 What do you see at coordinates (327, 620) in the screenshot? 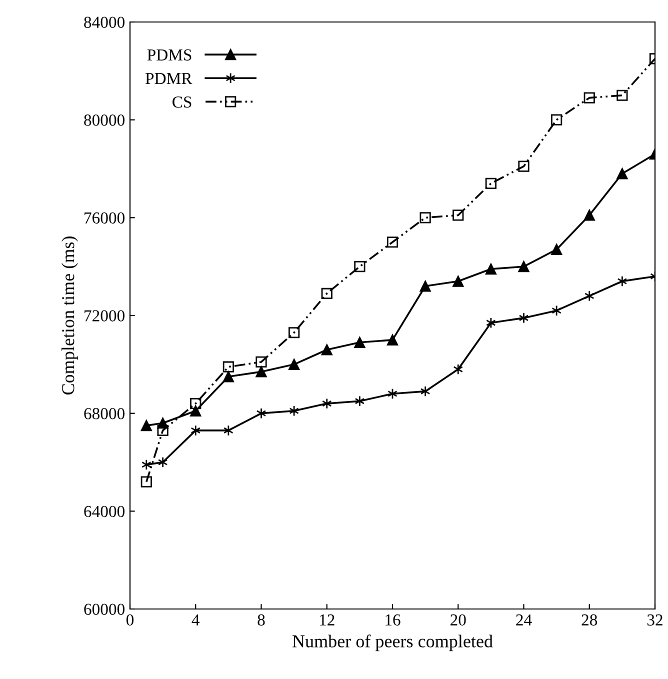
I see `x-tick-label: 12` at bounding box center [327, 620].